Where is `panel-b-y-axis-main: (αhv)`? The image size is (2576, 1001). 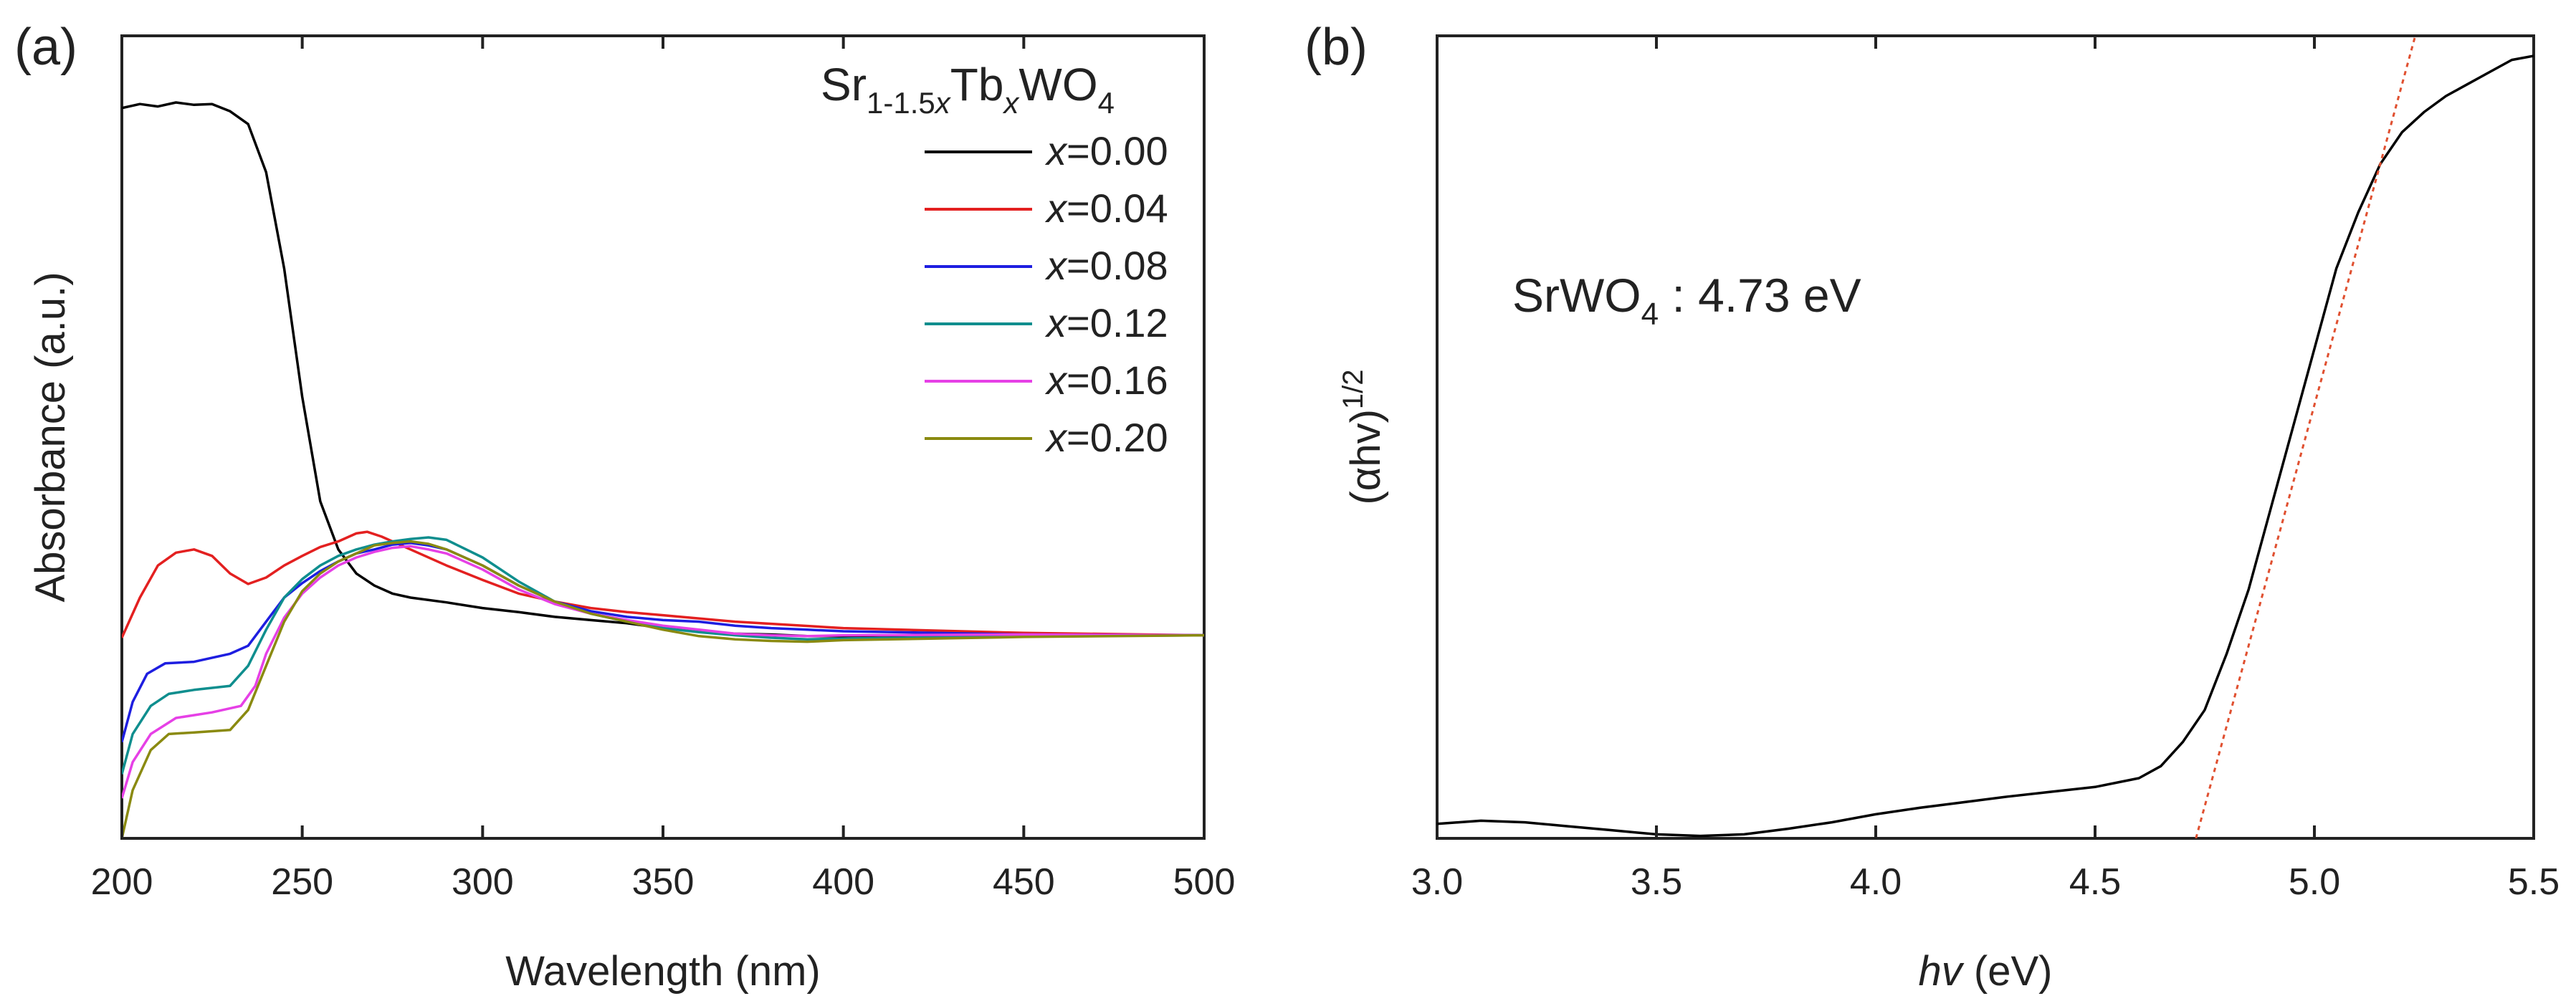 panel-b-y-axis-main: (αhv) is located at coordinates (1365, 456).